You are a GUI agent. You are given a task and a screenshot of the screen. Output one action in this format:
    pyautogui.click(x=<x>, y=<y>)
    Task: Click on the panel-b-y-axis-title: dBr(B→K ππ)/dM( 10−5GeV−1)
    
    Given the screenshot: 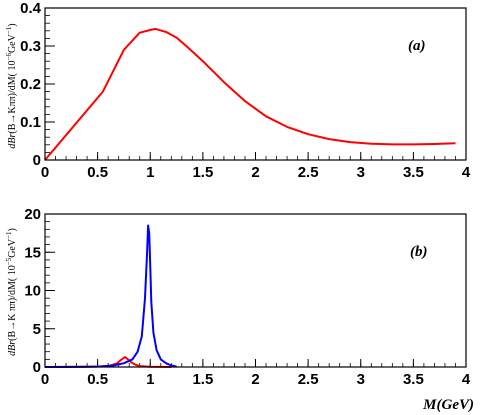 What is the action you would take?
    pyautogui.click(x=11, y=292)
    